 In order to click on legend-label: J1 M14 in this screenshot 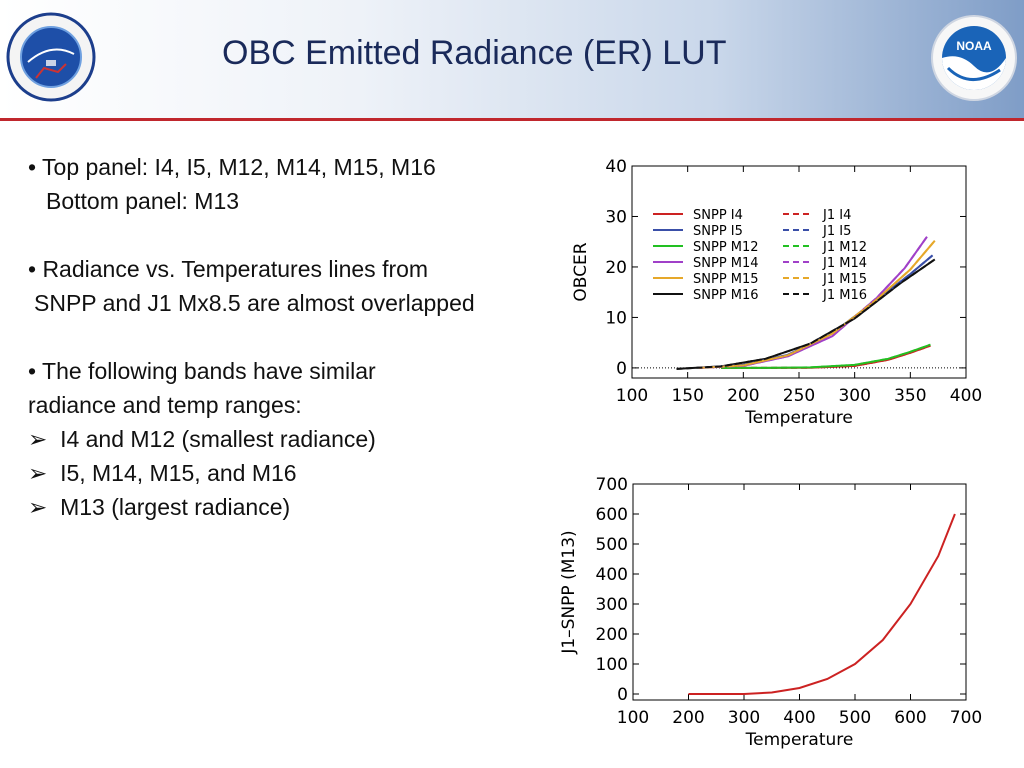, I will do `click(844, 263)`.